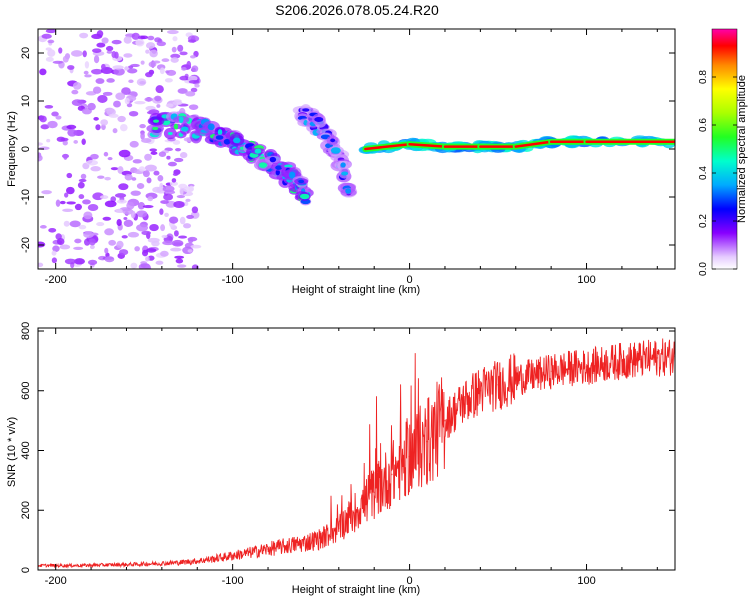 Image resolution: width=750 pixels, height=605 pixels. What do you see at coordinates (703, 173) in the screenshot?
I see `colorbar-tick-label: 0.4` at bounding box center [703, 173].